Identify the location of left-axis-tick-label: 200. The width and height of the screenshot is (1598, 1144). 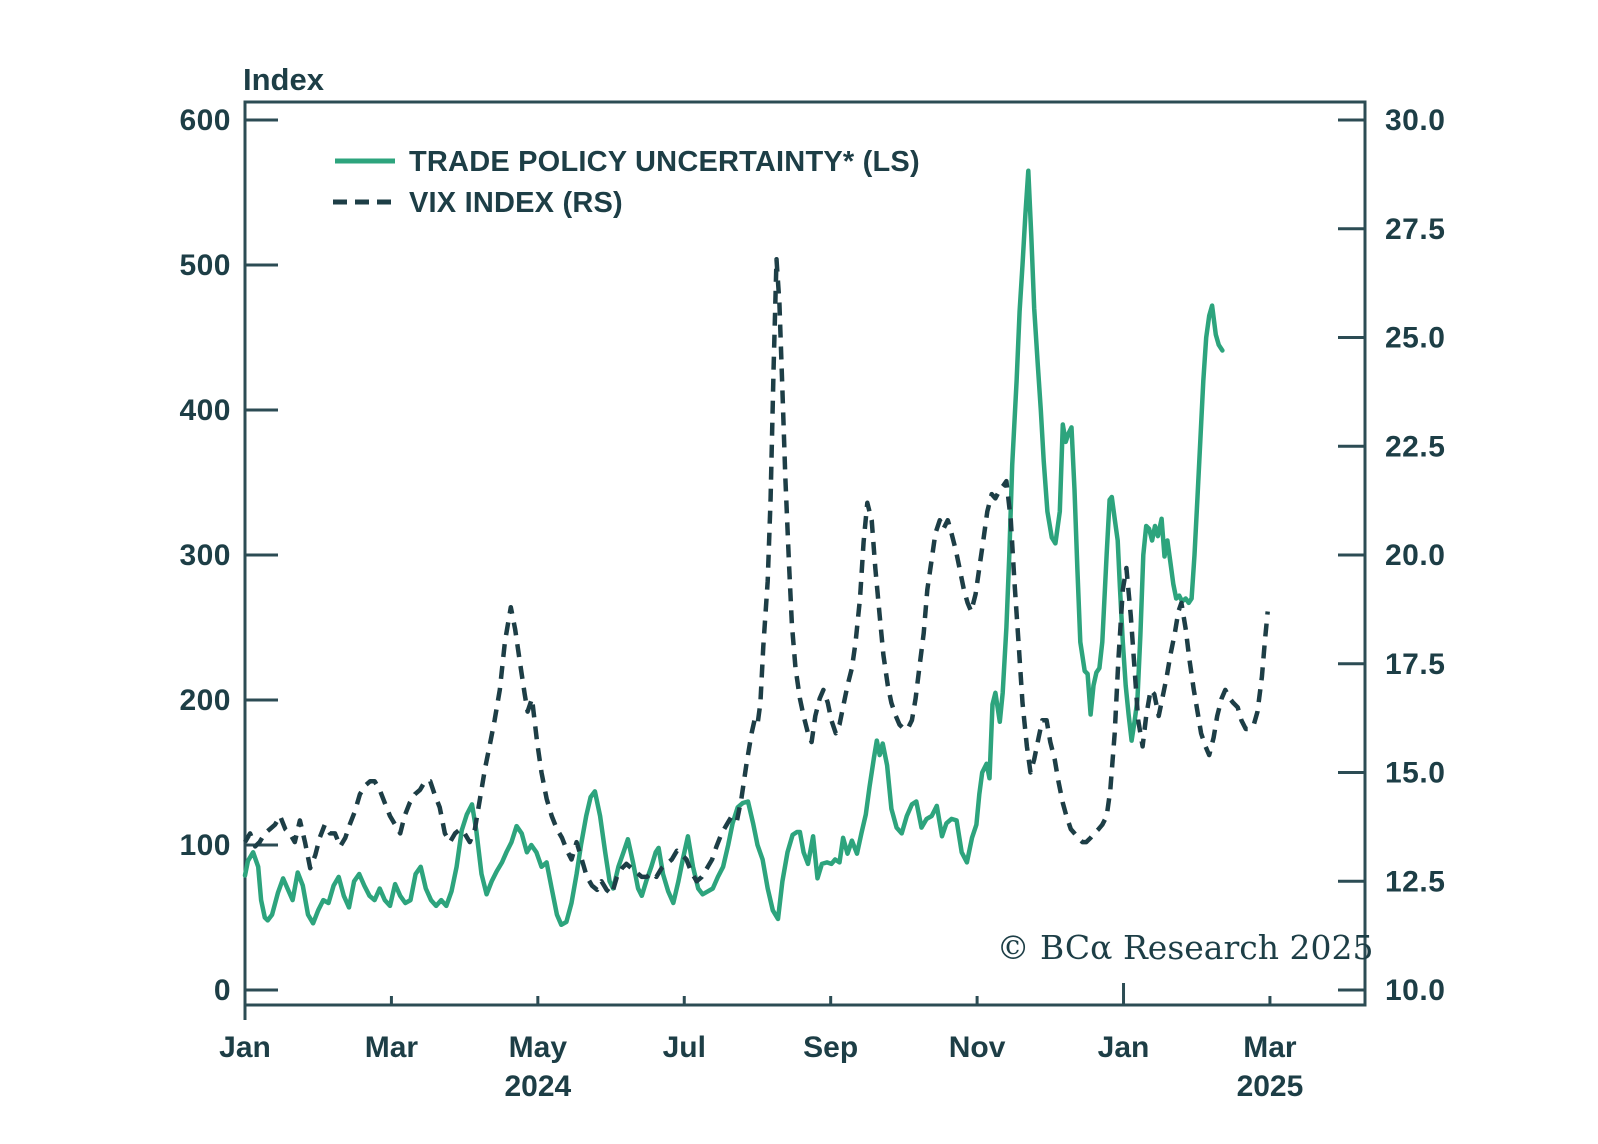
(205, 700).